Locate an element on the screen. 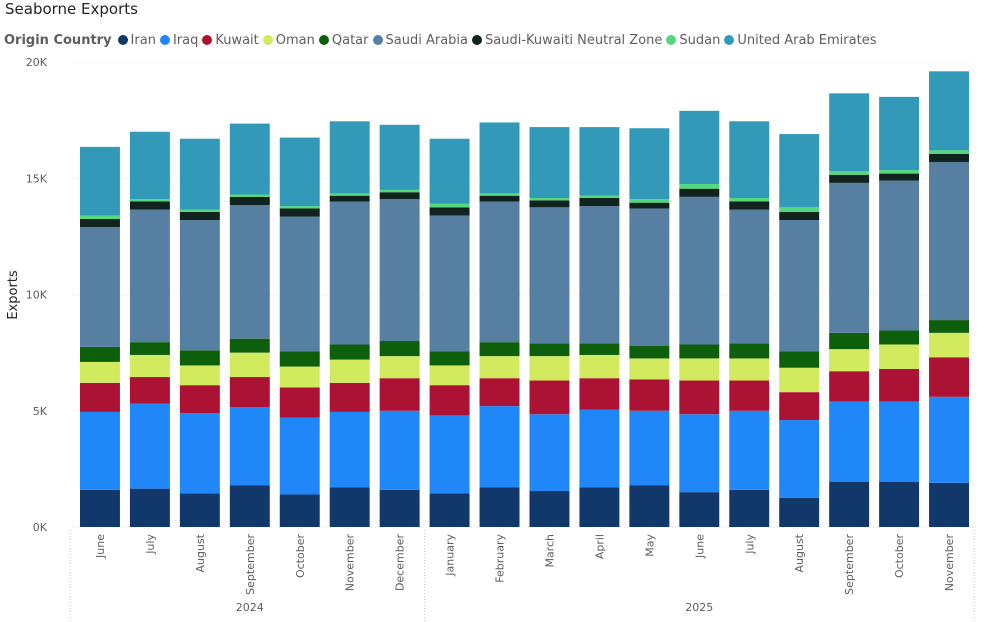 This screenshot has height=622, width=984. legend-item: Iraq is located at coordinates (178, 40).